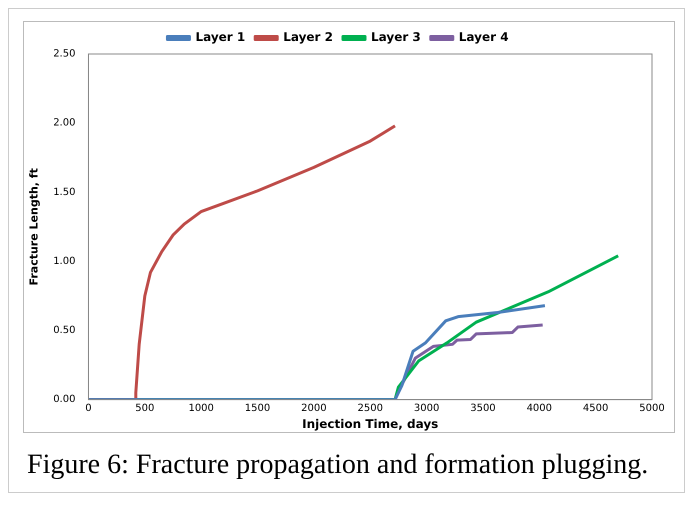 Image resolution: width=693 pixels, height=531 pixels. Describe the element at coordinates (88, 408) in the screenshot. I see `x-tick-label: 0` at that location.